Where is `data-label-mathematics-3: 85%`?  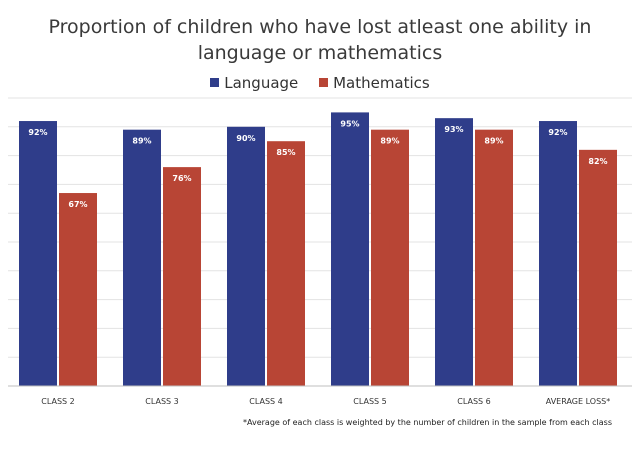 data-label-mathematics-3: 85% is located at coordinates (285, 152).